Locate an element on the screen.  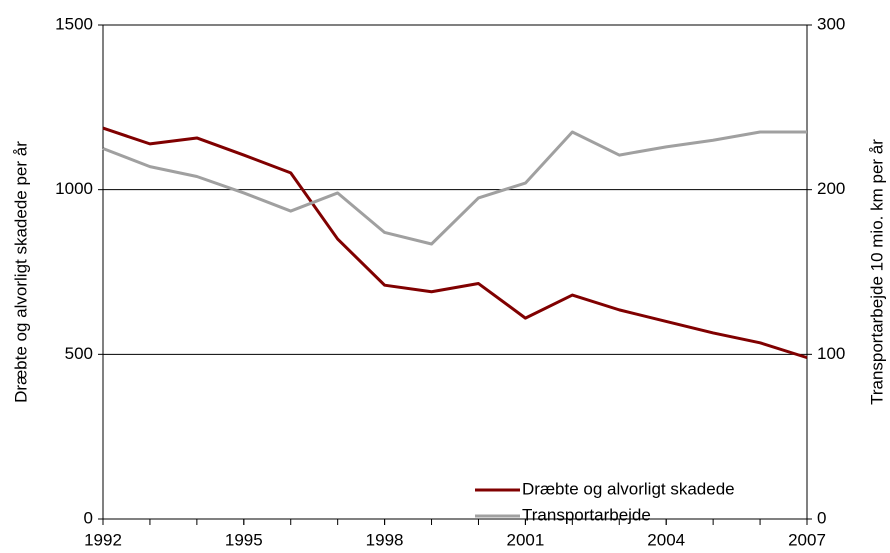
y2-tick-label: 0 is located at coordinates (821, 517).